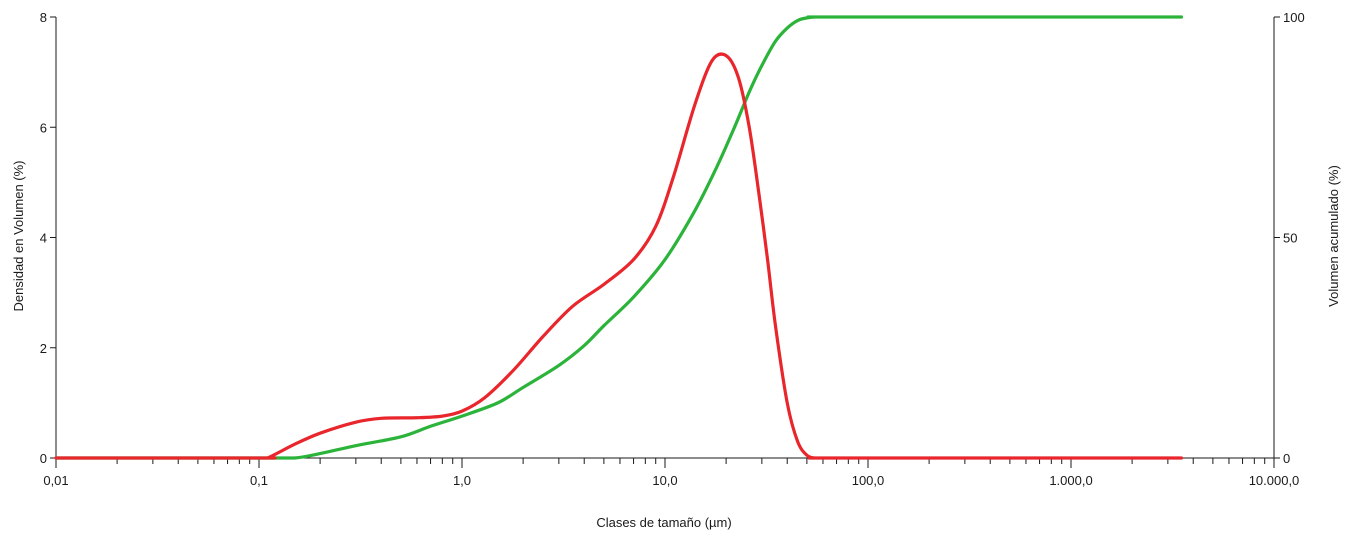 This screenshot has height=535, width=1352. I want to click on x-tick-label: 10.000,0, so click(1274, 480).